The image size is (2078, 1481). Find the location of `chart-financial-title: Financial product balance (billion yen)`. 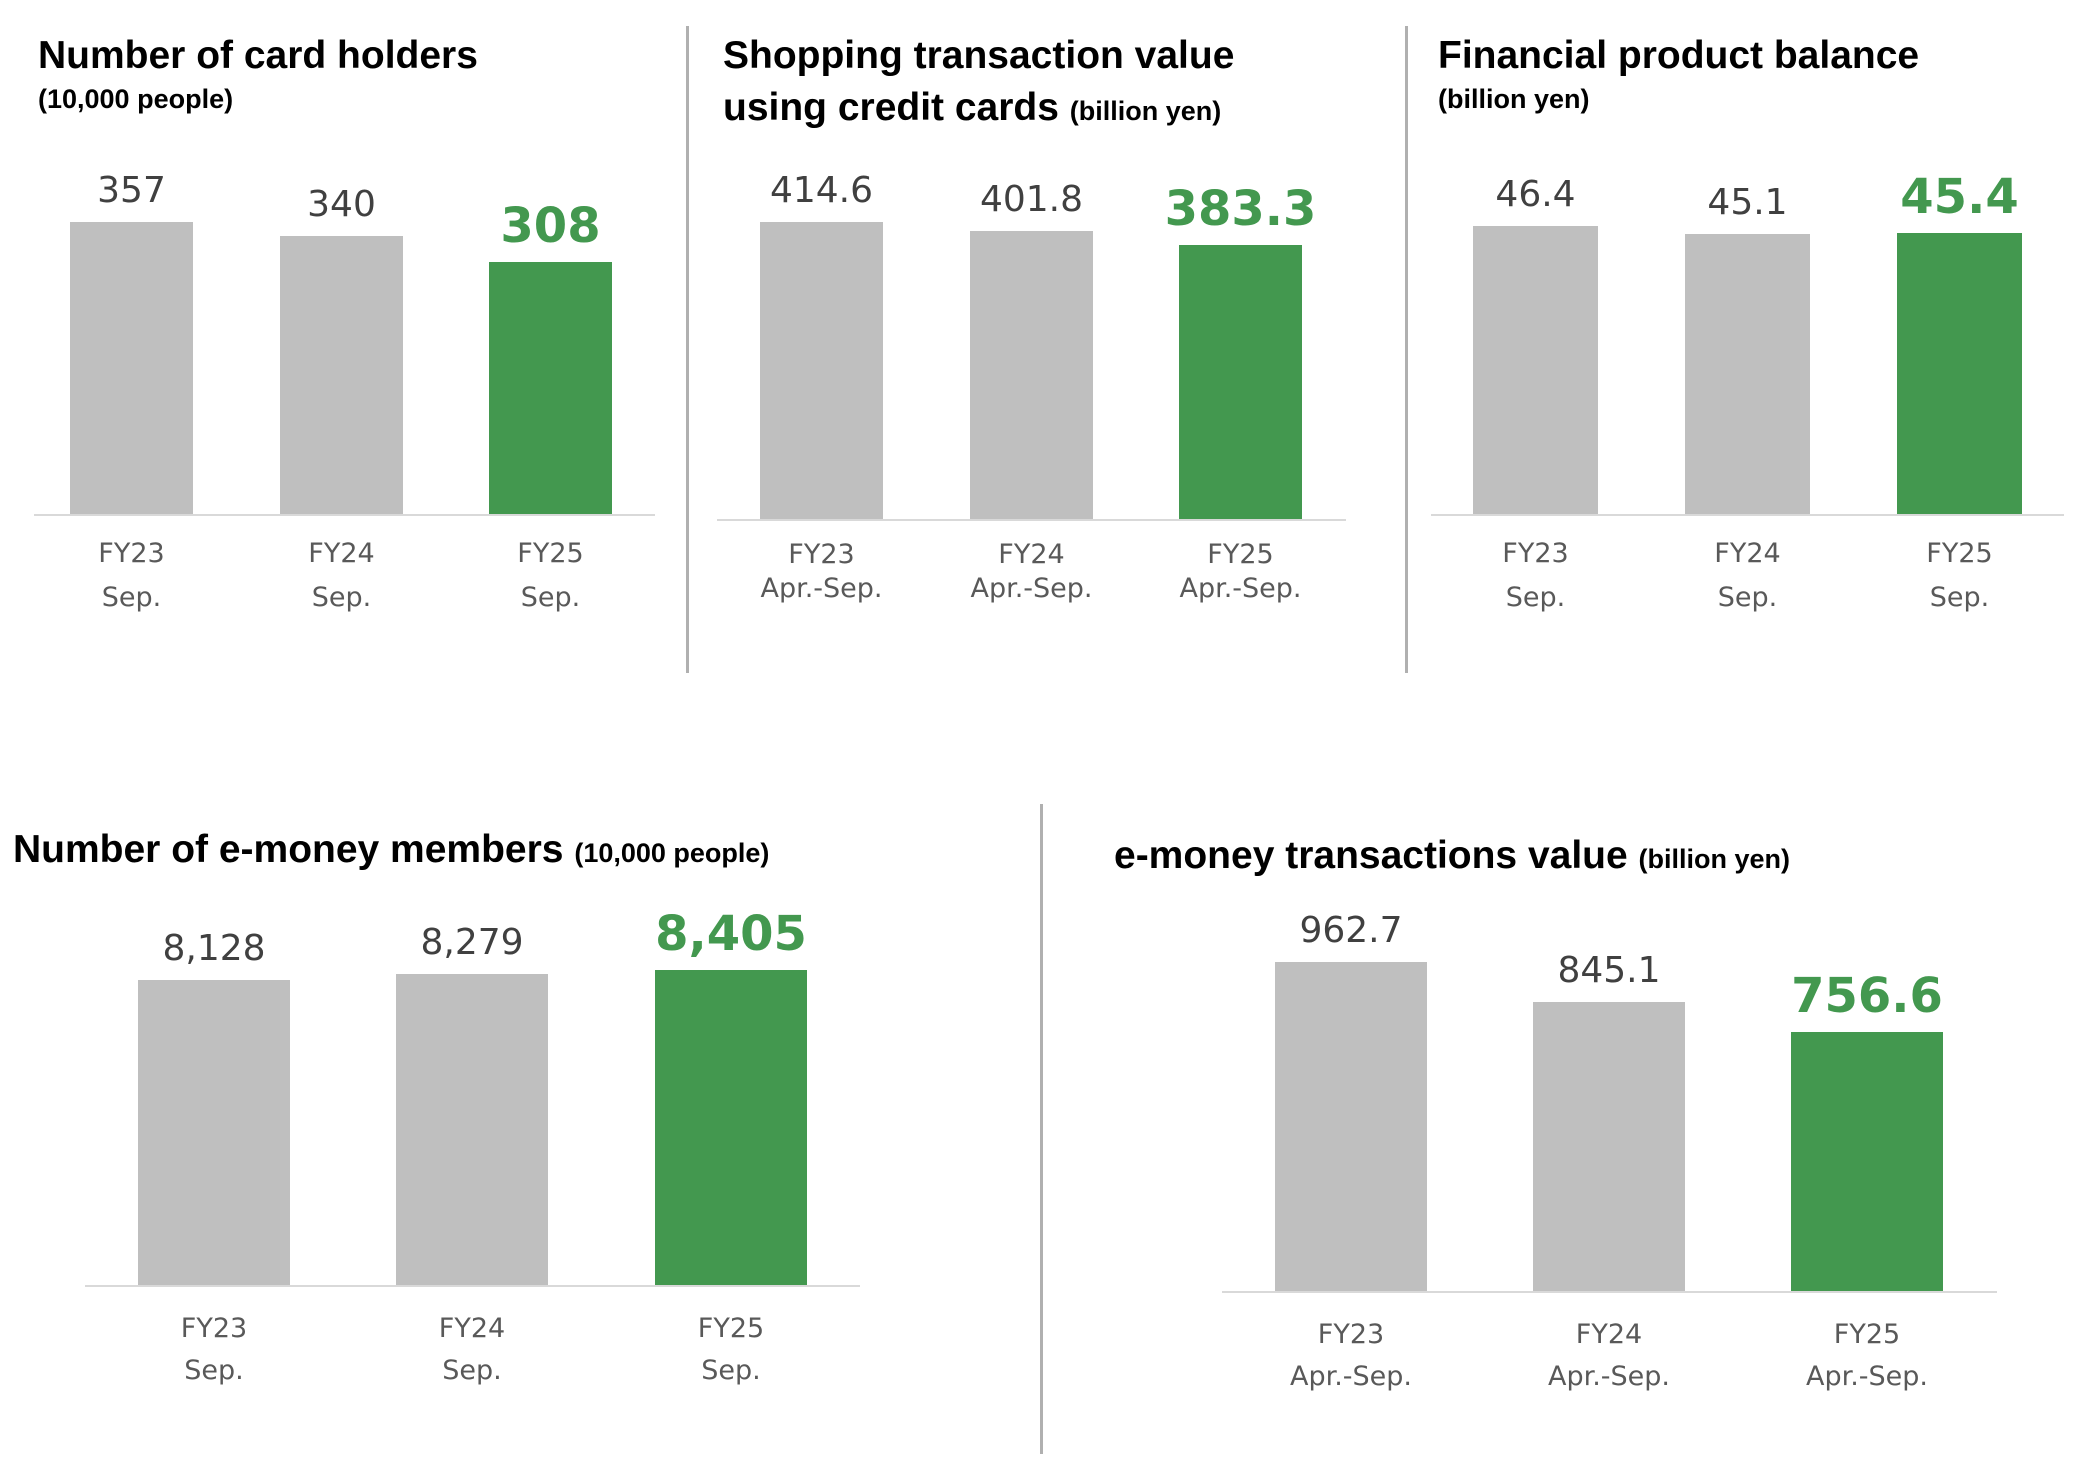

chart-financial-title: Financial product balance (billion yen) is located at coordinates (1678, 73).